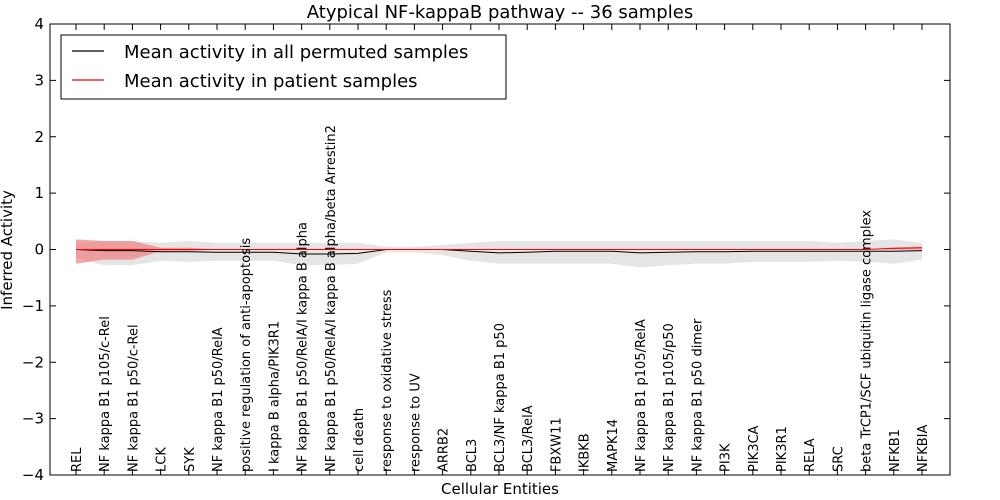 The width and height of the screenshot is (1000, 500). I want to click on x-tick-label: cell death, so click(359, 440).